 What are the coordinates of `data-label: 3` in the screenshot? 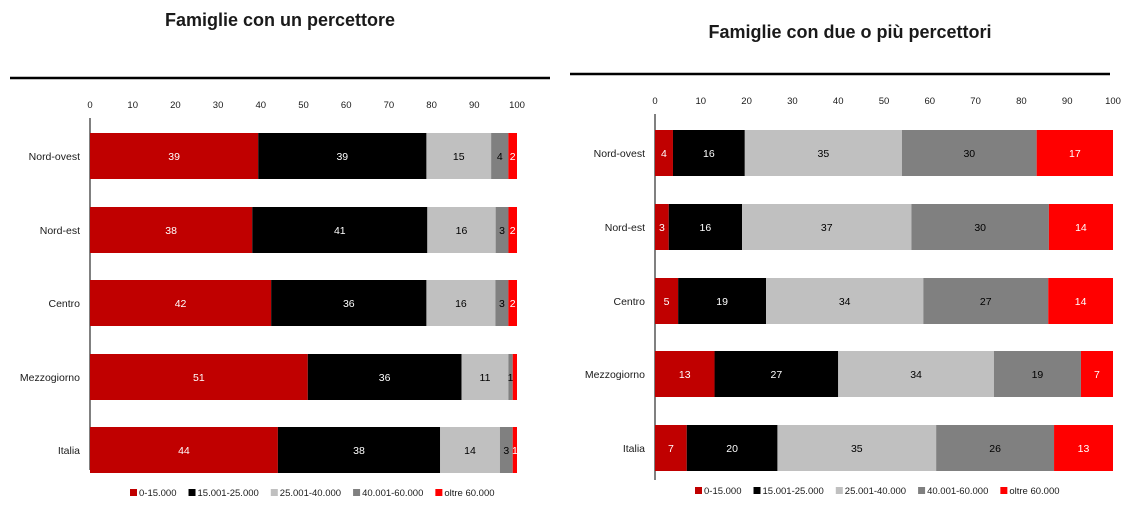 It's located at (662, 228).